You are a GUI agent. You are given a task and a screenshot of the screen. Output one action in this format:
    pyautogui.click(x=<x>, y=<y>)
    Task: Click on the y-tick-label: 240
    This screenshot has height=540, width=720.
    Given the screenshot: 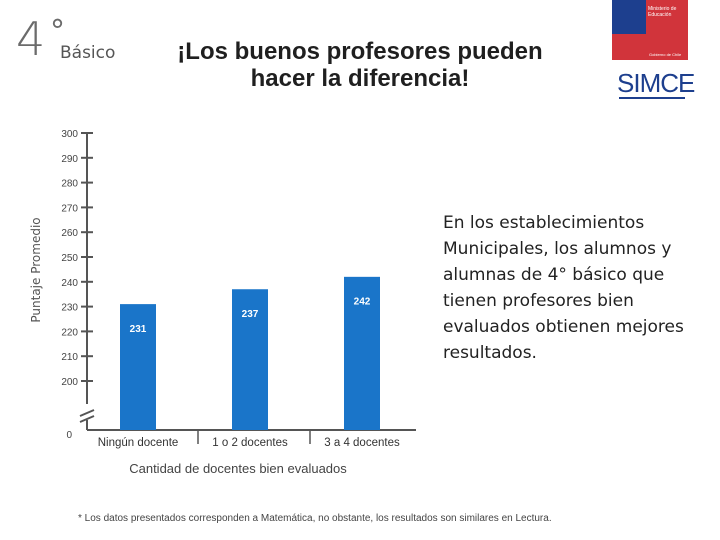 What is the action you would take?
    pyautogui.click(x=69, y=283)
    